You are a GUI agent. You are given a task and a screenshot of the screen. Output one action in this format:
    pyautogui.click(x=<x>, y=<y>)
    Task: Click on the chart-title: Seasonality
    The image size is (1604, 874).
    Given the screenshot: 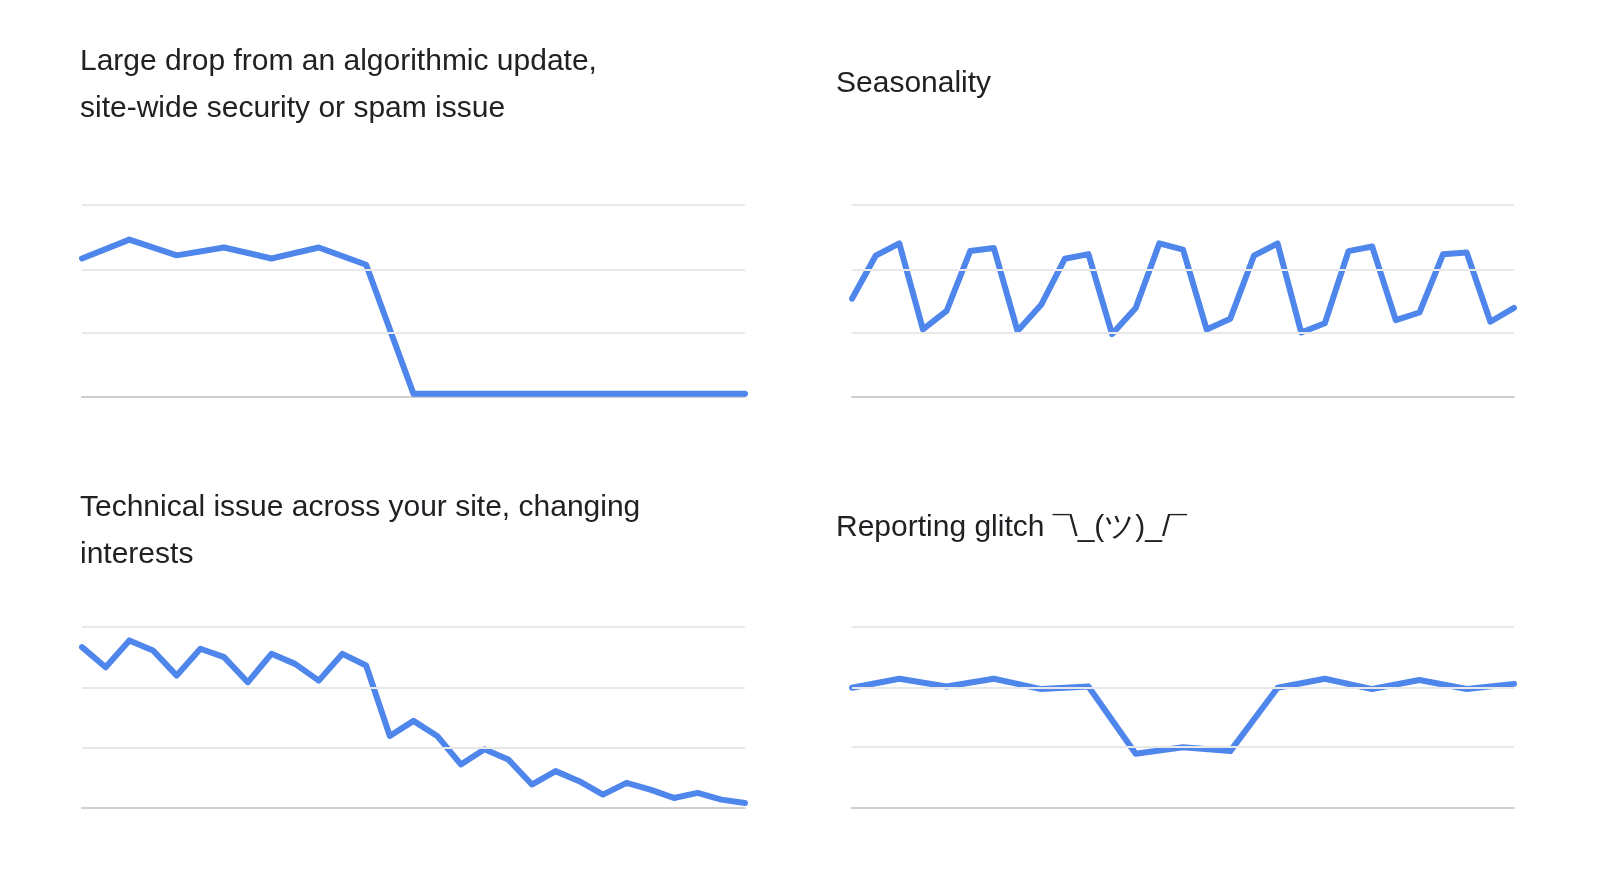 What is the action you would take?
    pyautogui.click(x=914, y=81)
    